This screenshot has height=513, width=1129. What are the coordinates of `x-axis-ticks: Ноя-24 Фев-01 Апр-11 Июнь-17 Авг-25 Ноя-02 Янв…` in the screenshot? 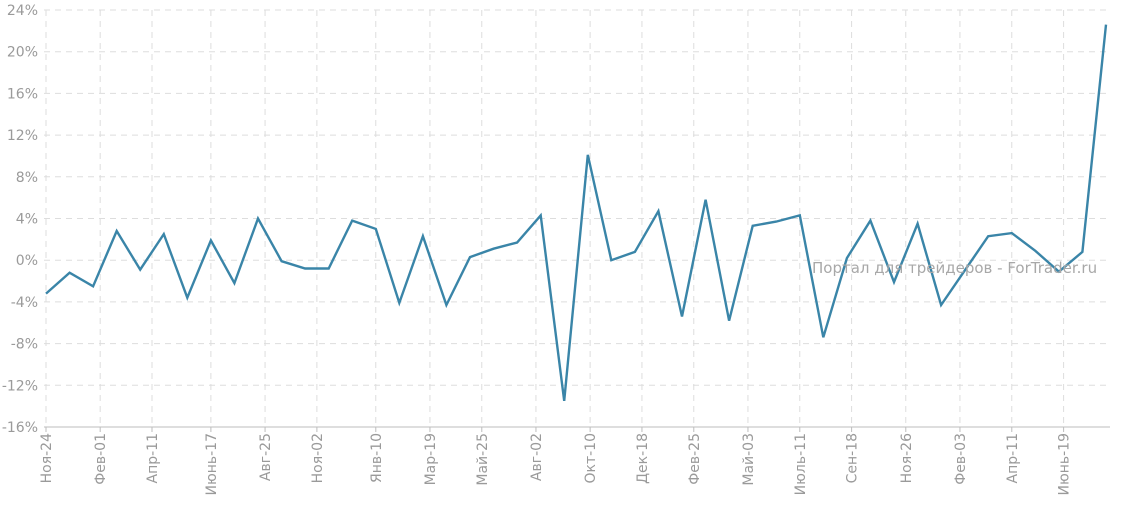 It's located at (556, 461).